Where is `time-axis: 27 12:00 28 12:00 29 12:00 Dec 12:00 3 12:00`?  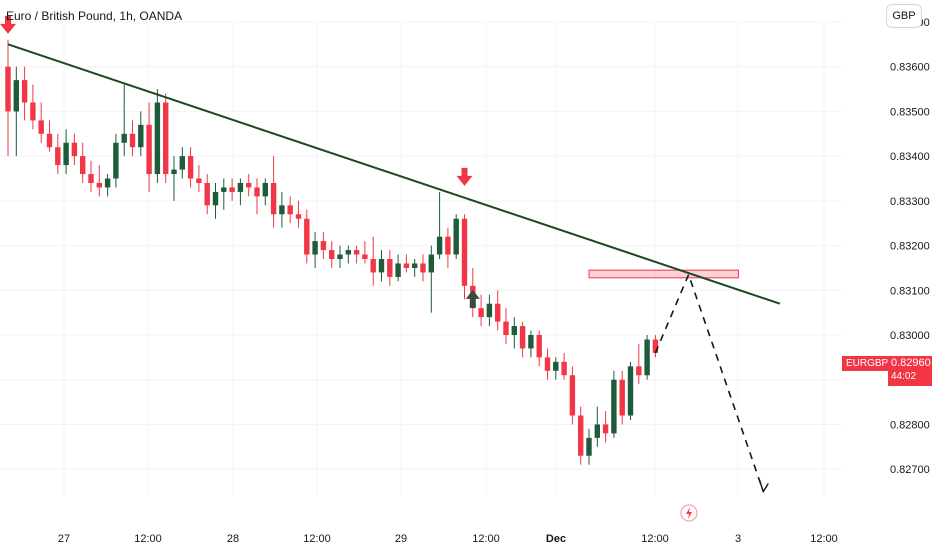
time-axis: 27 12:00 28 12:00 29 12:00 Dec 12:00 3 12:00 is located at coordinates (448, 539).